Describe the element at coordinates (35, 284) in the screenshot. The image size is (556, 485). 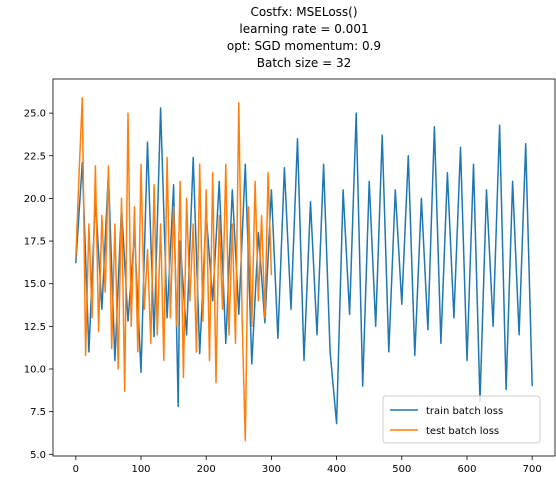
I see `y-tick-label: 15.0` at that location.